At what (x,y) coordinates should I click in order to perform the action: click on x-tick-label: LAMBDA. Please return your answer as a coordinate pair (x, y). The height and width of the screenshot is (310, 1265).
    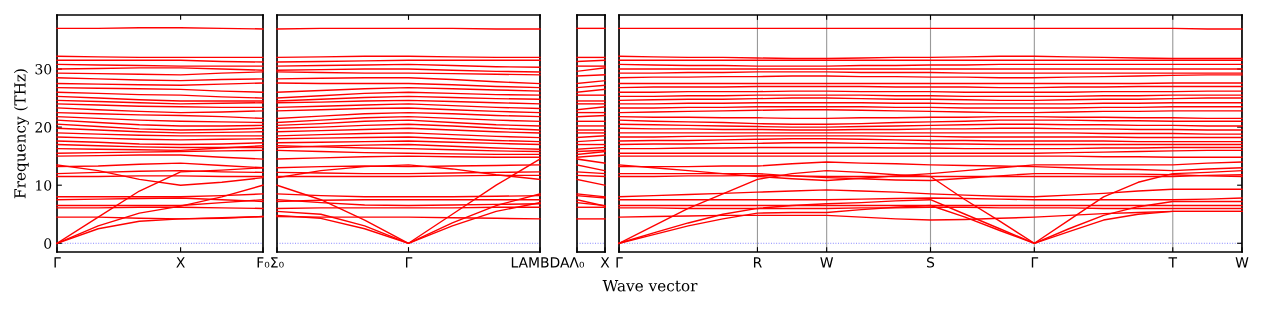
    Looking at the image, I should click on (540, 262).